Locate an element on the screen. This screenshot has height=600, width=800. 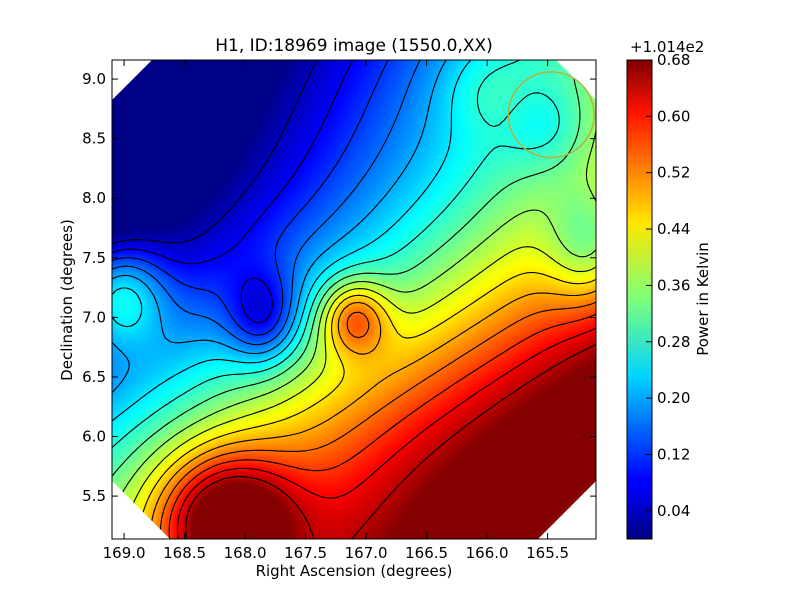
colorbar-tick-label: 0.68 is located at coordinates (673, 60).